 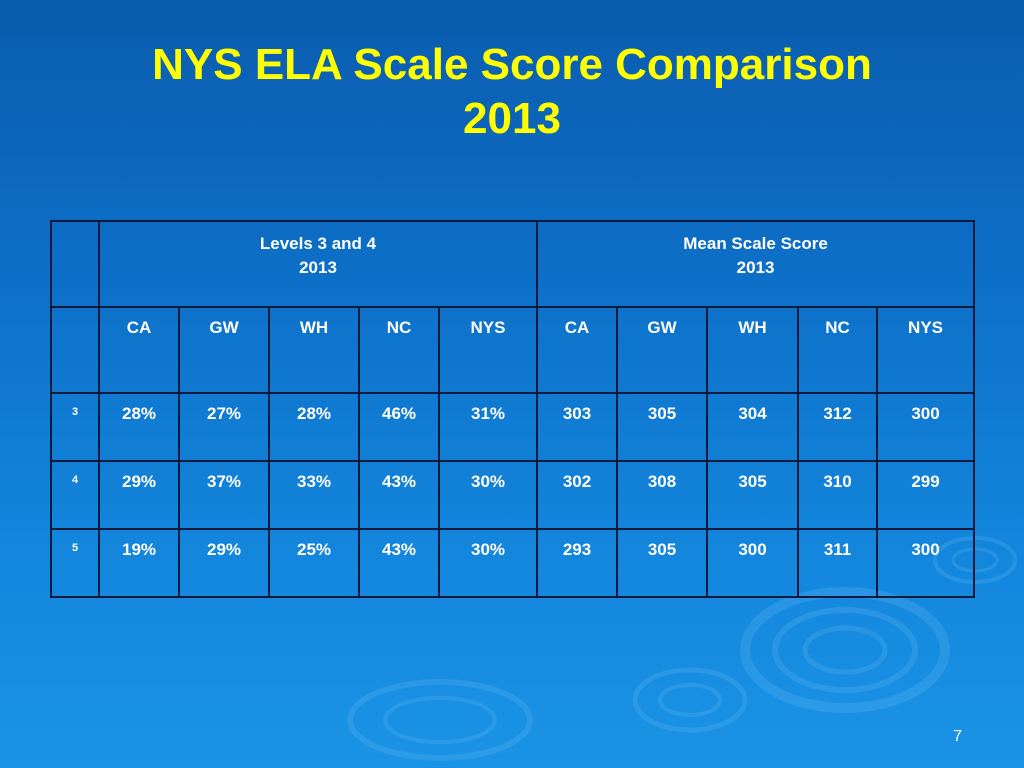 What do you see at coordinates (577, 563) in the screenshot?
I see `table-cell: 293` at bounding box center [577, 563].